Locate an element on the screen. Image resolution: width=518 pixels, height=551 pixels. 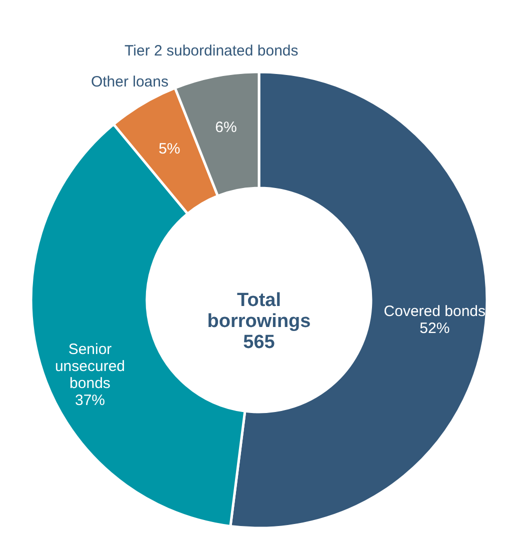
slice-label: Tier 2 subordinated bonds is located at coordinates (211, 51).